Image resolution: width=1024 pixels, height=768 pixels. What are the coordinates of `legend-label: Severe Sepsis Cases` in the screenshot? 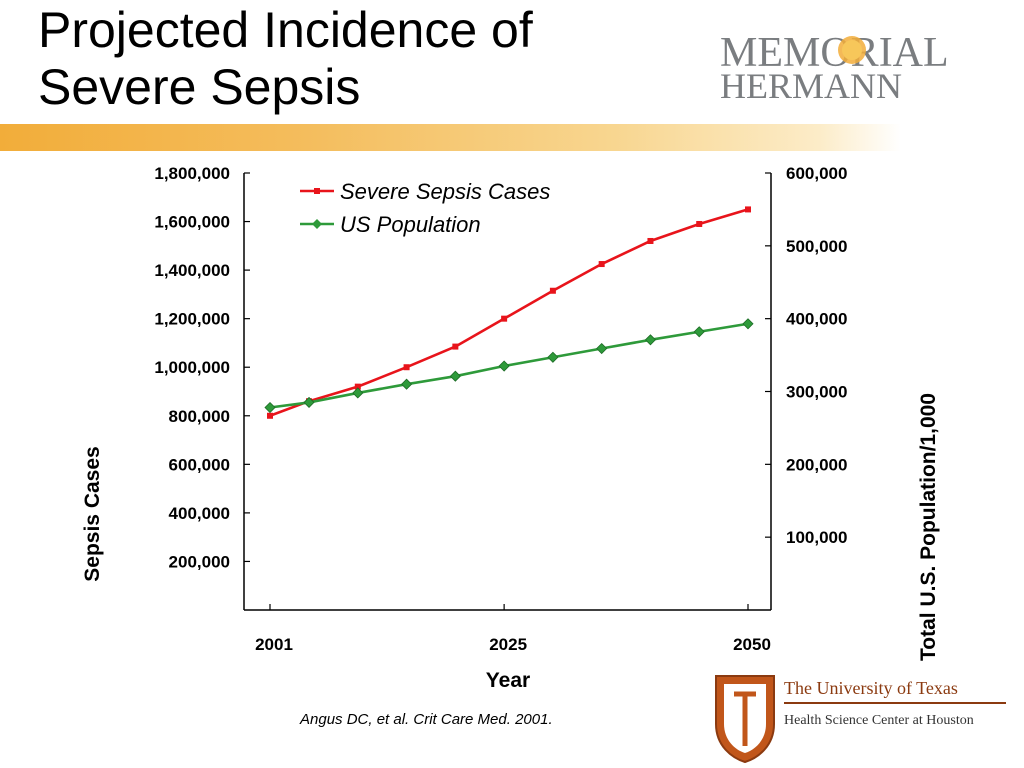 It's located at (445, 191).